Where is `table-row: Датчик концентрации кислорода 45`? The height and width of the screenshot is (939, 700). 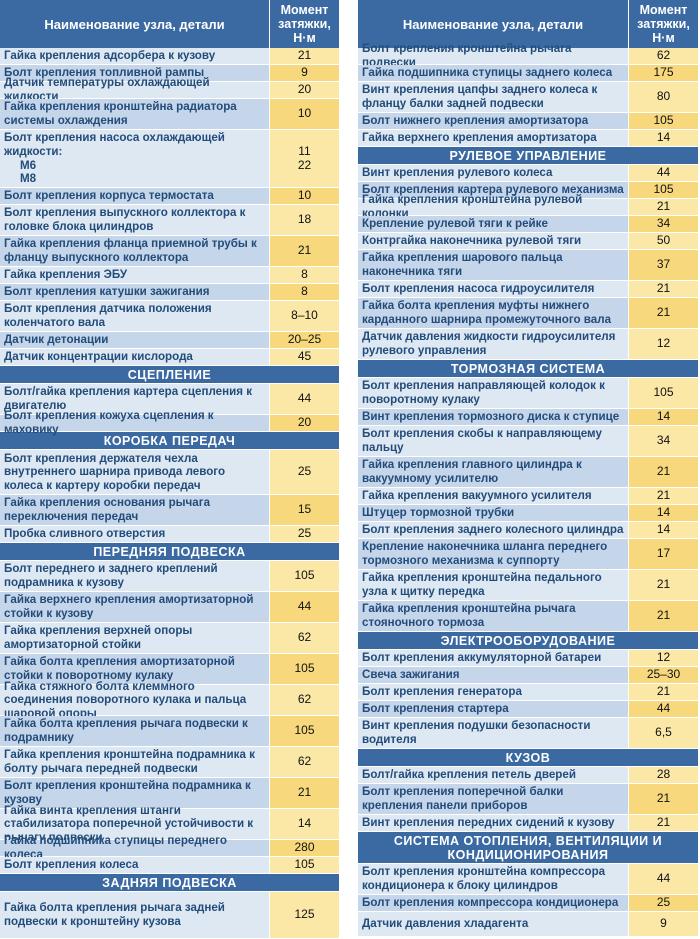
table-row: Датчик концентрации кислорода 45 is located at coordinates (169, 357).